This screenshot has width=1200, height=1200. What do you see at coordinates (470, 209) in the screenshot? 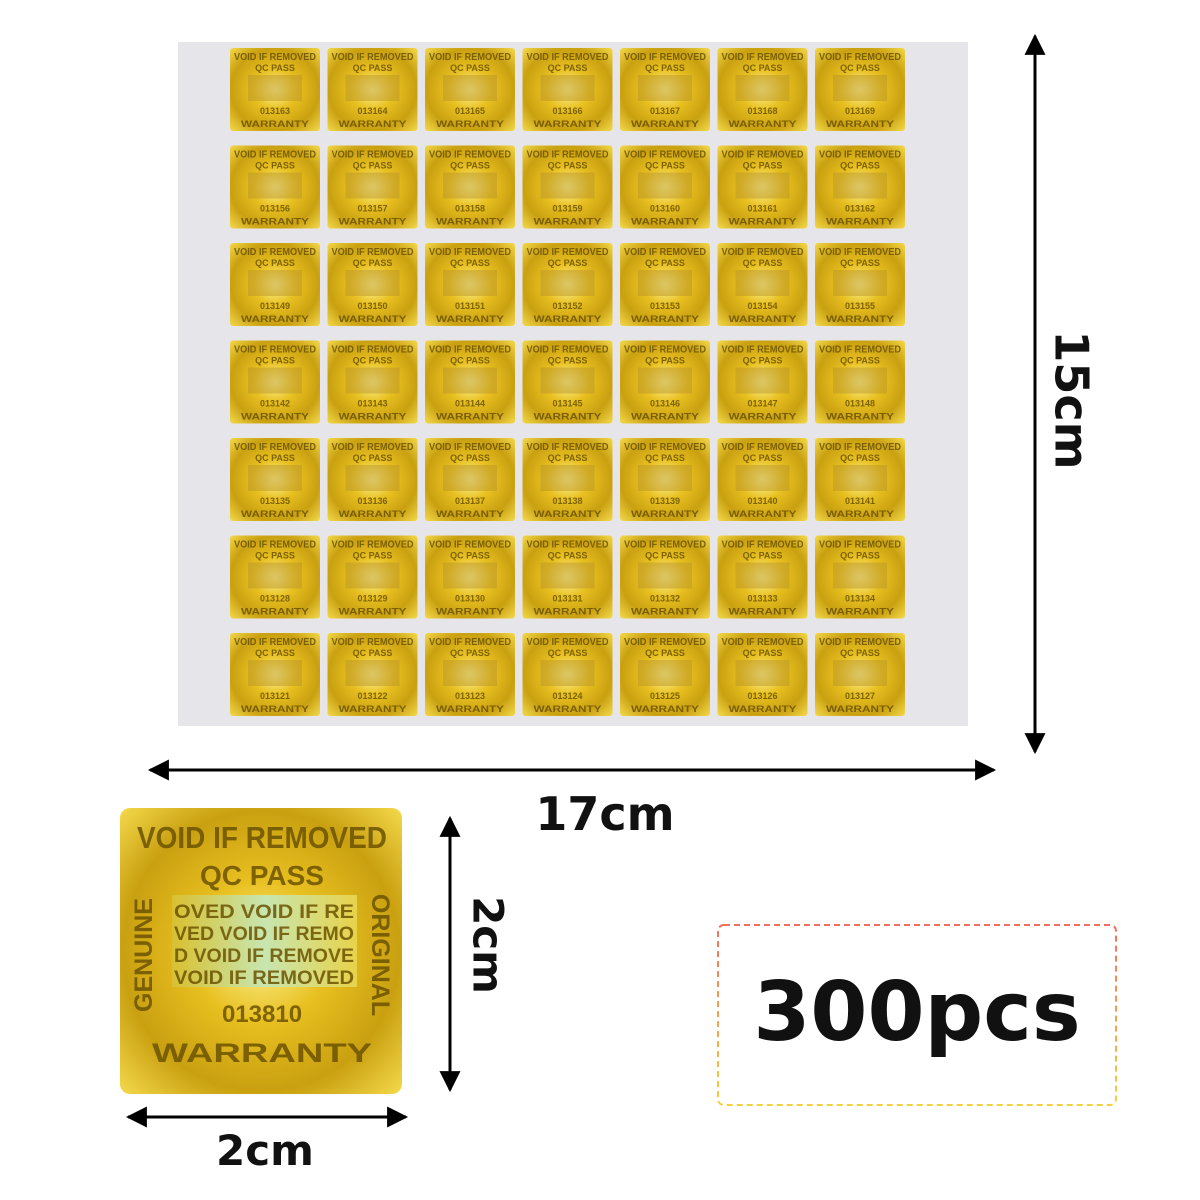
I see `small-sticker-serial: 013158` at bounding box center [470, 209].